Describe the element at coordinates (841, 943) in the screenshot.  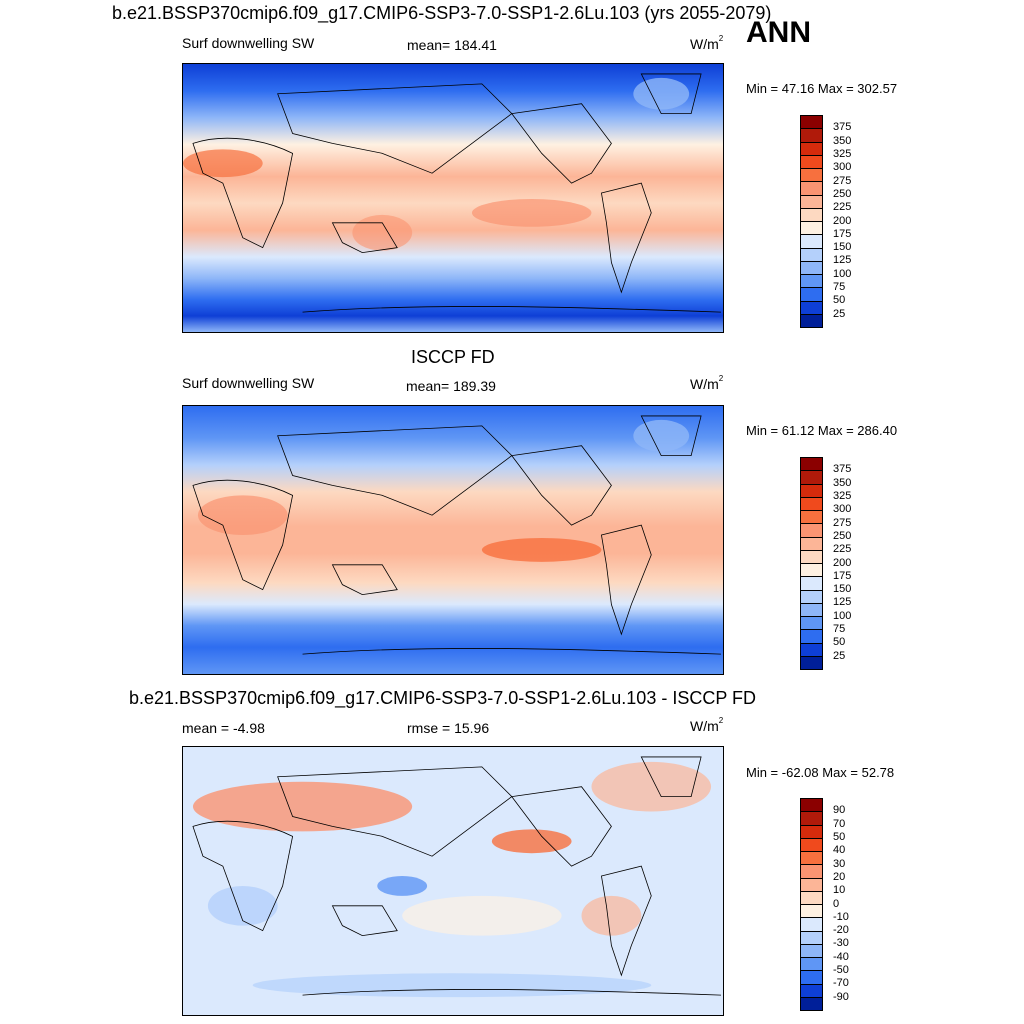
I see `colorbar-tick-label: -30` at that location.